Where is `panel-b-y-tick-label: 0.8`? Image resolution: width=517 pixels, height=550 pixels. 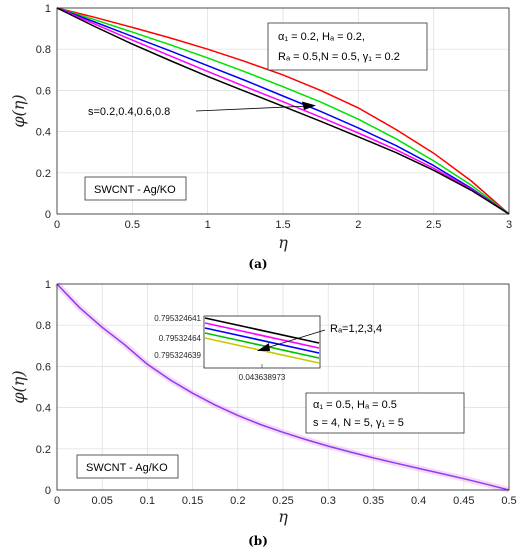 panel-b-y-tick-label: 0.8 is located at coordinates (43, 326).